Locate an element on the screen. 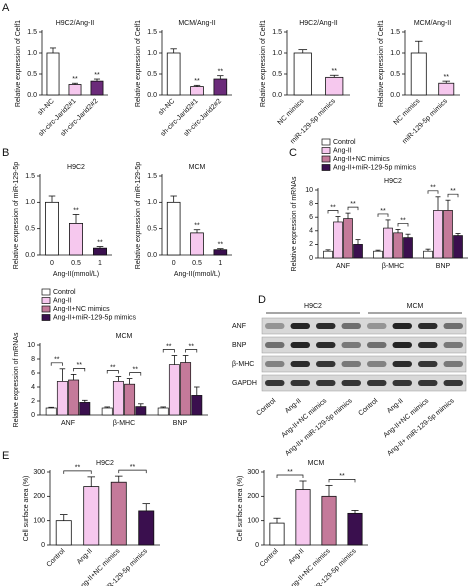  y-axis-label: Relative expression of miR-129-5p is located at coordinates (138, 215).